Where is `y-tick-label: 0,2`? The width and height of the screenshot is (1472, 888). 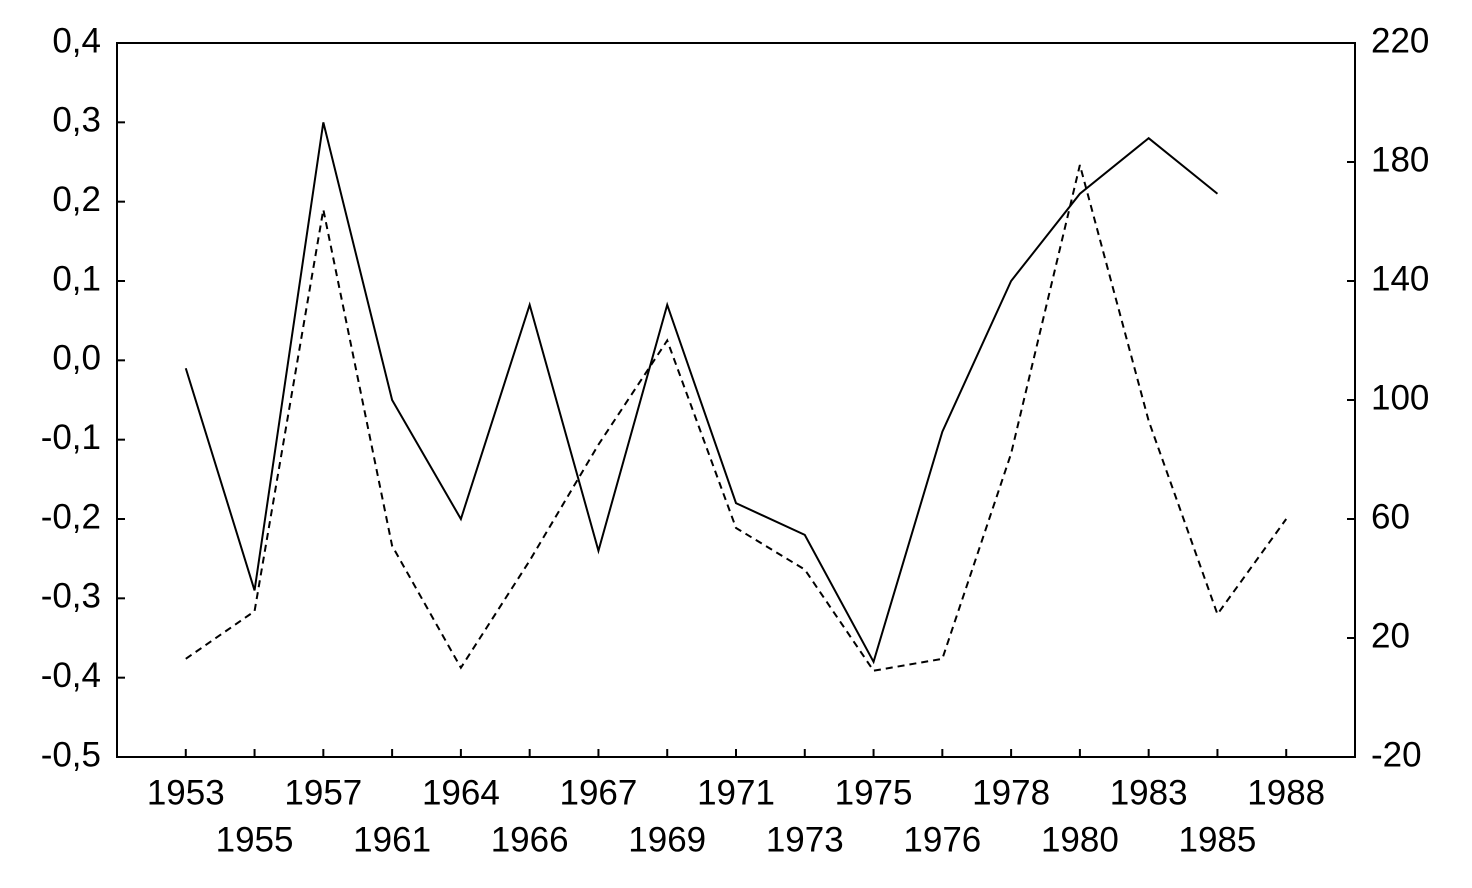 y-tick-label: 0,2 is located at coordinates (76, 199).